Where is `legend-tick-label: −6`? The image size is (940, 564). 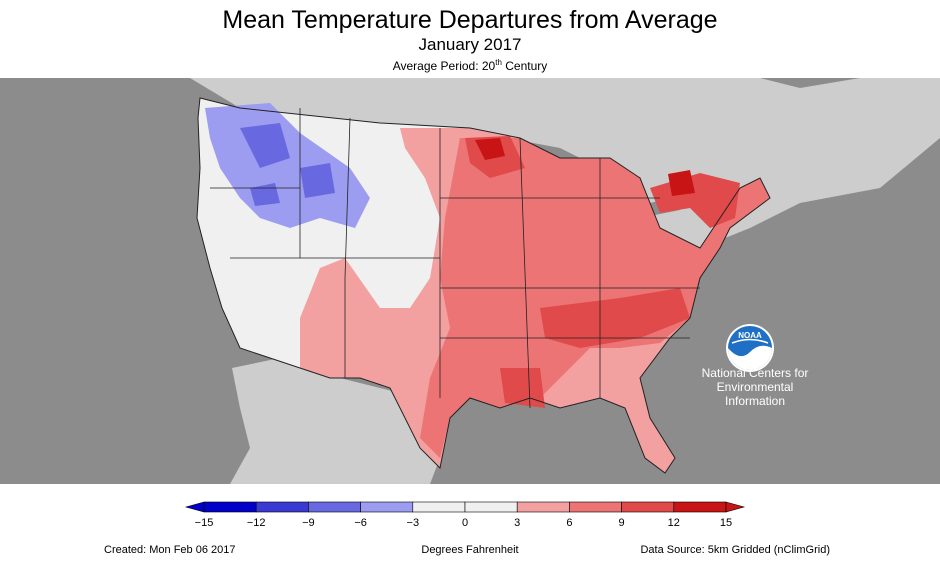 legend-tick-label: −6 is located at coordinates (360, 523).